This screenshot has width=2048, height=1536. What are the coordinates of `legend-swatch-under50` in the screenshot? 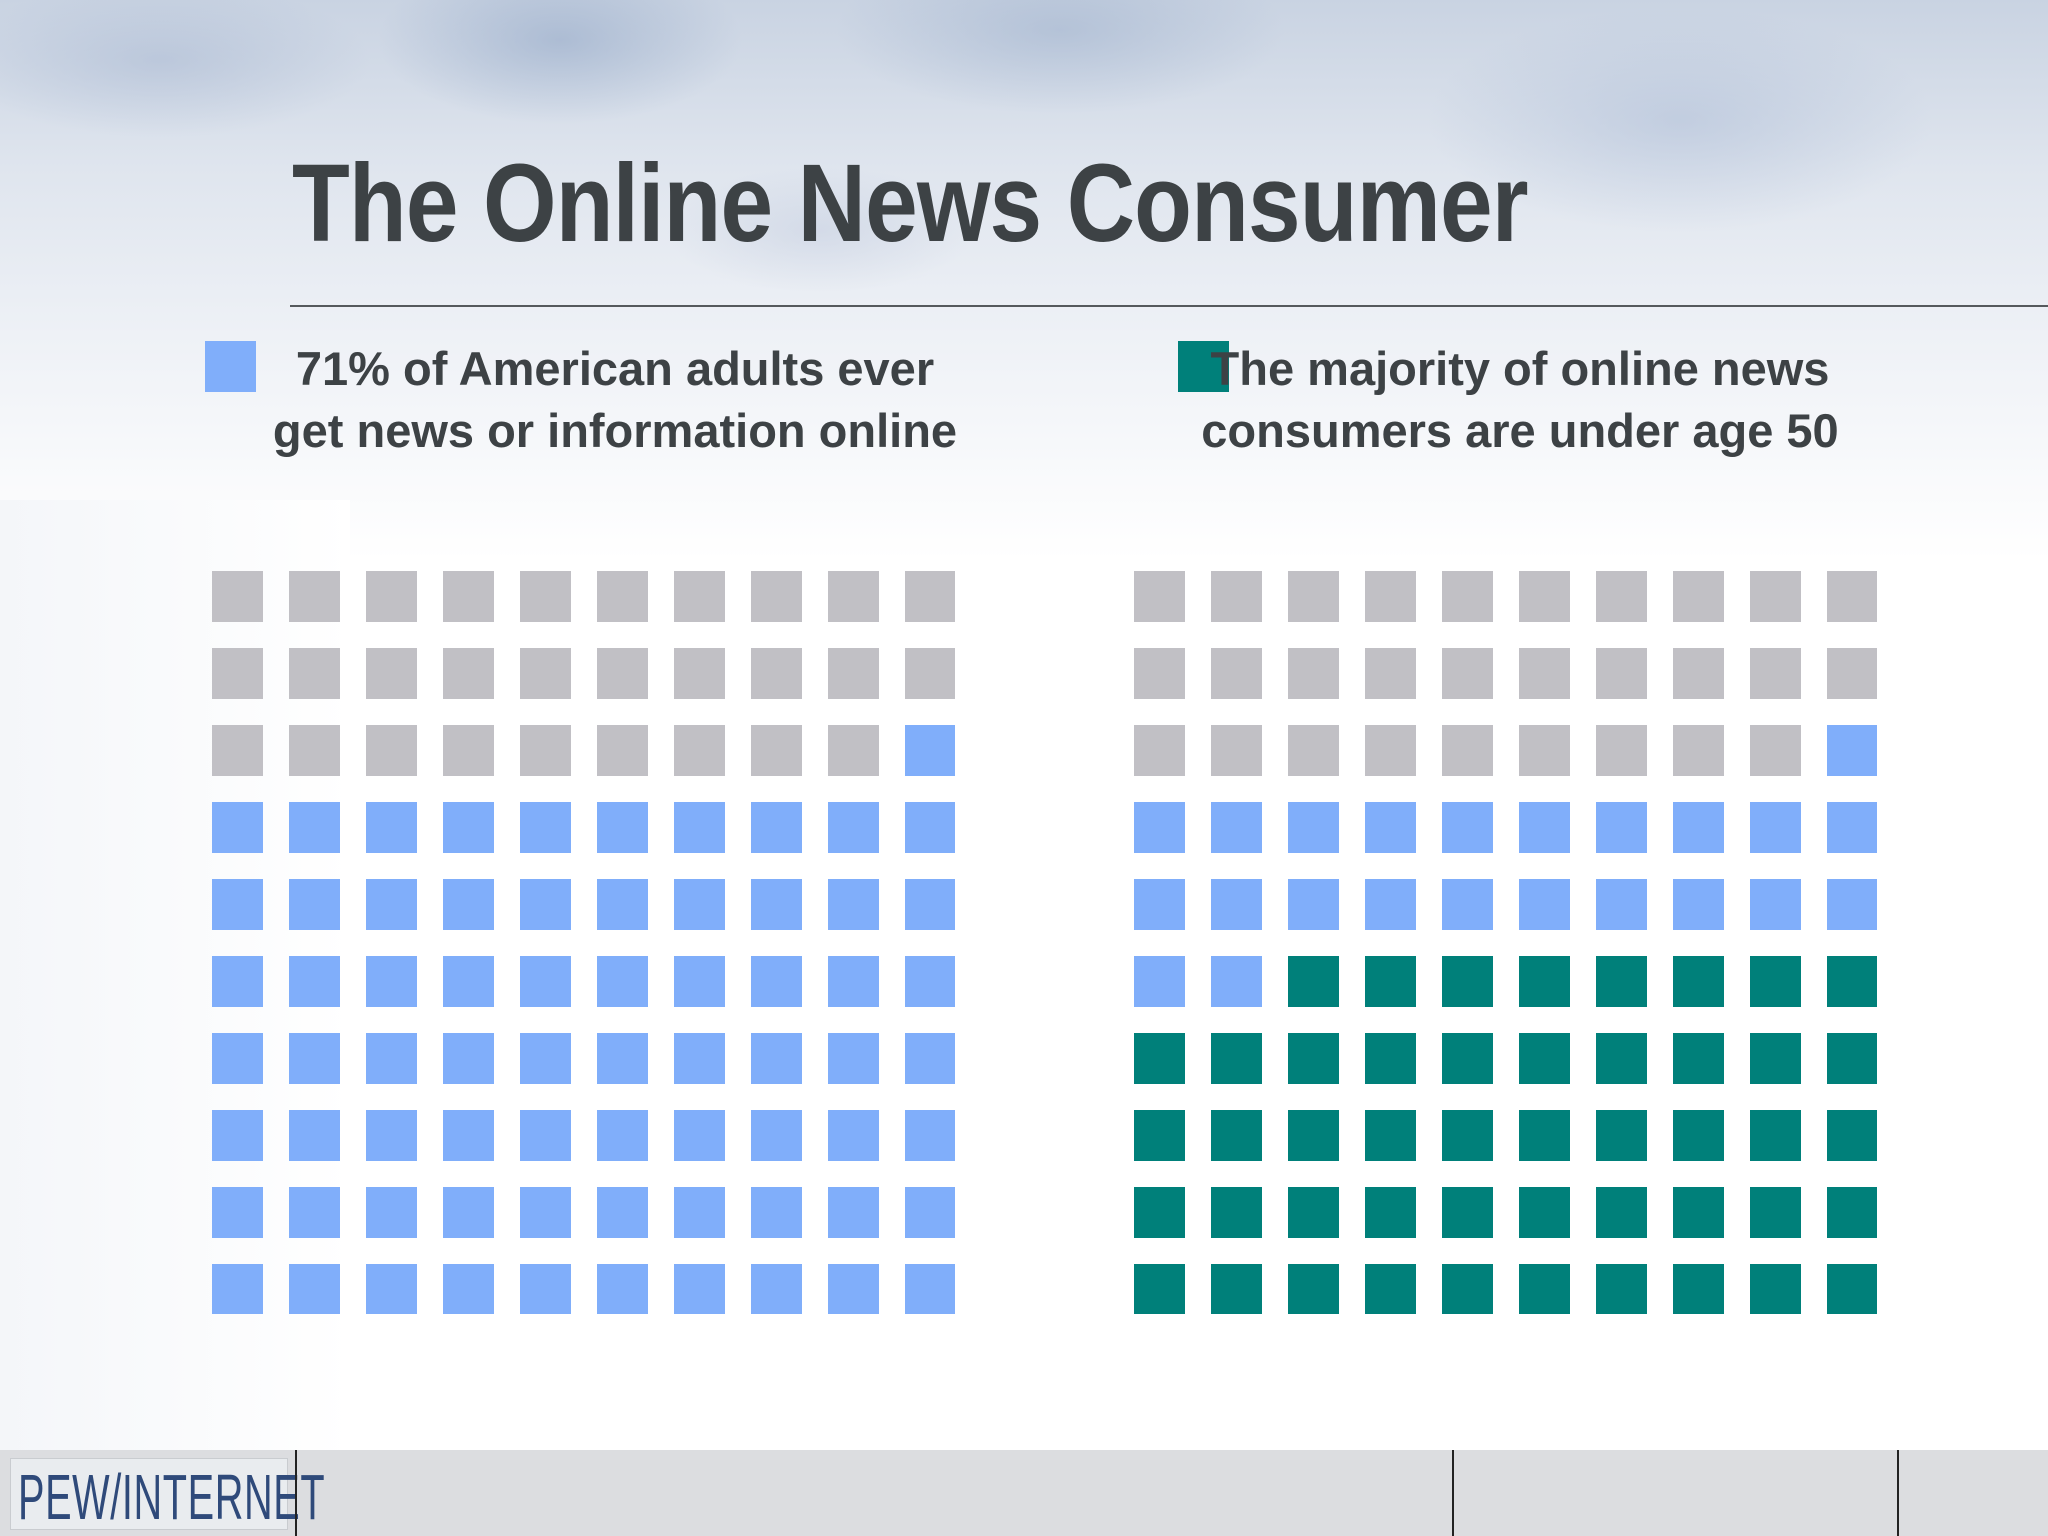 It's located at (1203, 366).